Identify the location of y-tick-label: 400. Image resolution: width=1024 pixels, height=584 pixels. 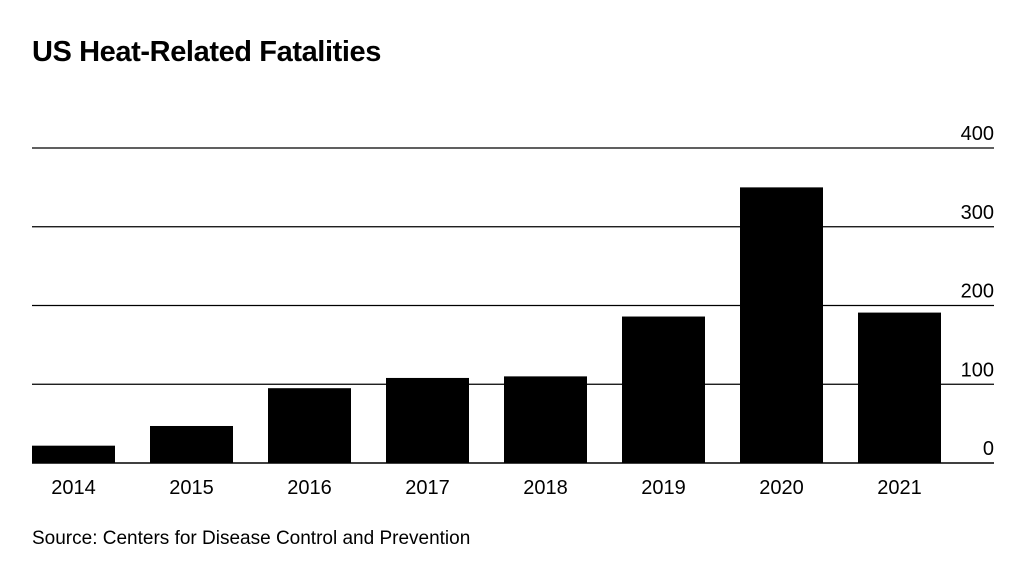
(977, 134).